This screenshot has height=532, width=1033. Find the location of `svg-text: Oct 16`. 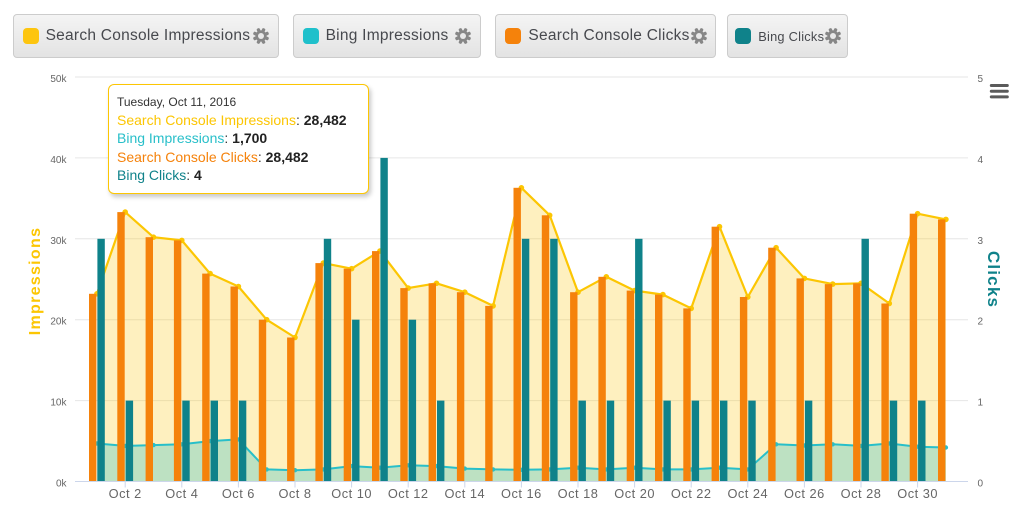

svg-text: Oct 16 is located at coordinates (521, 493).